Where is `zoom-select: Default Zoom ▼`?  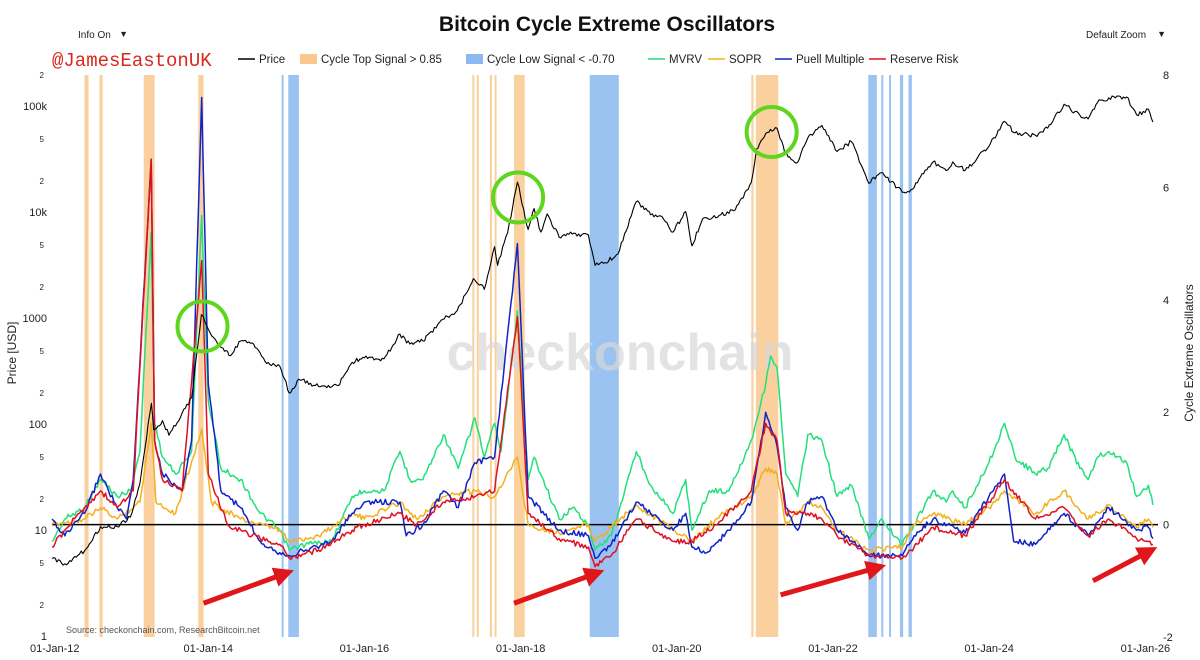
zoom-select: Default Zoom ▼ is located at coordinates (1125, 36).